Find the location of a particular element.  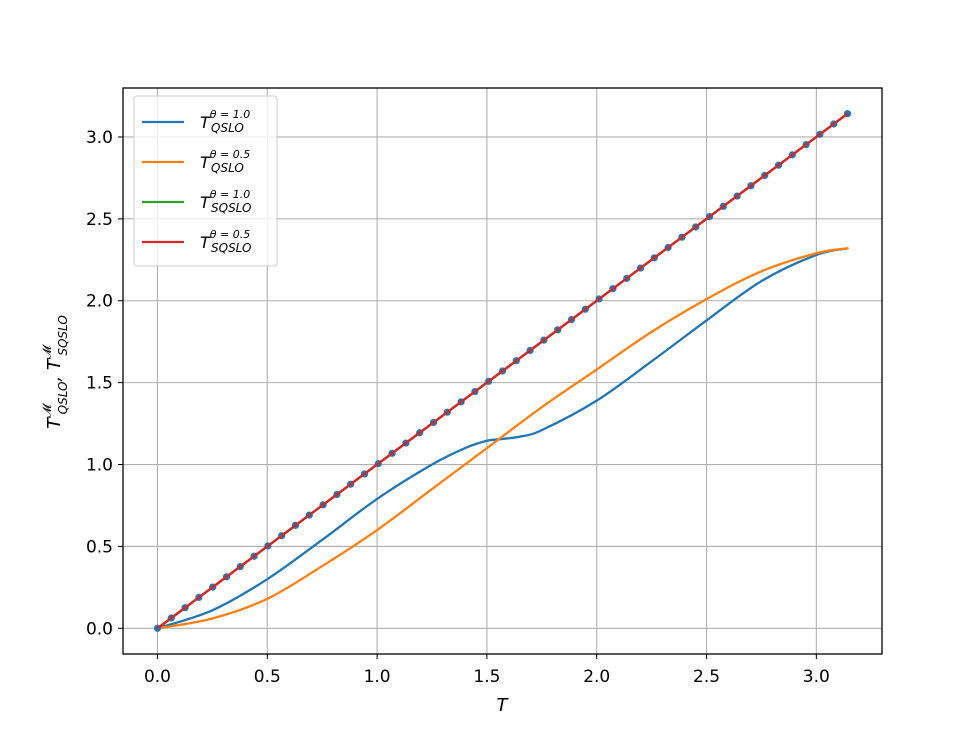

x-tick-label-1: 0.5 is located at coordinates (267, 677).